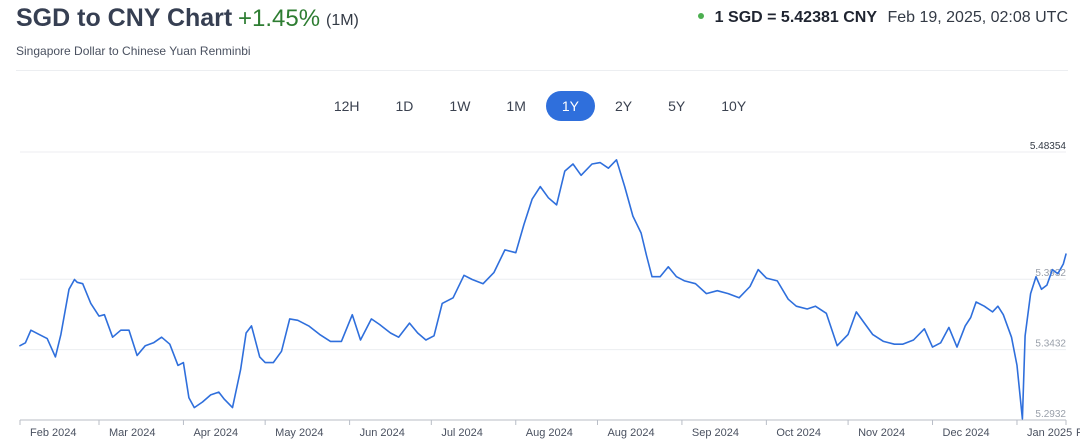 The width and height of the screenshot is (1080, 445). What do you see at coordinates (795, 17) in the screenshot?
I see `rate-value: 1 SGD = 5.42381 CNY` at bounding box center [795, 17].